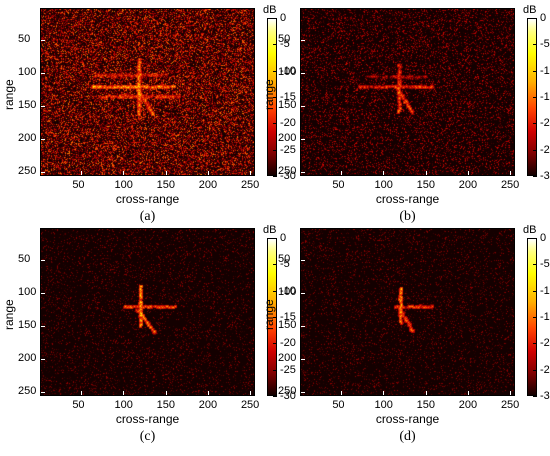 The width and height of the screenshot is (550, 456). I want to click on subplot-caption: (a), so click(147, 216).